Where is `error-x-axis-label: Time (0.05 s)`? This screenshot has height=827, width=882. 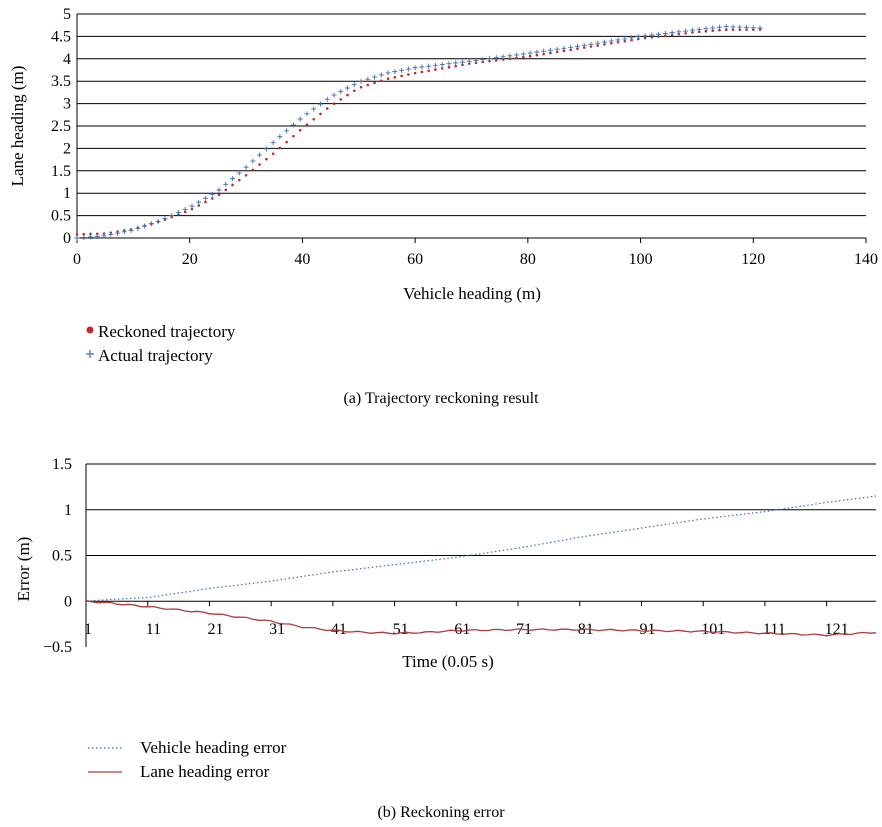 error-x-axis-label: Time (0.05 s) is located at coordinates (447, 661).